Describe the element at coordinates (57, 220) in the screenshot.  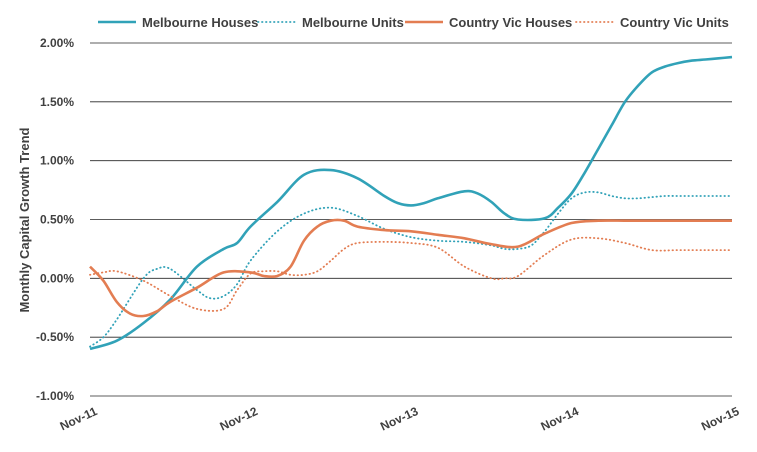
I see `y-tick-label: 0.50%` at that location.